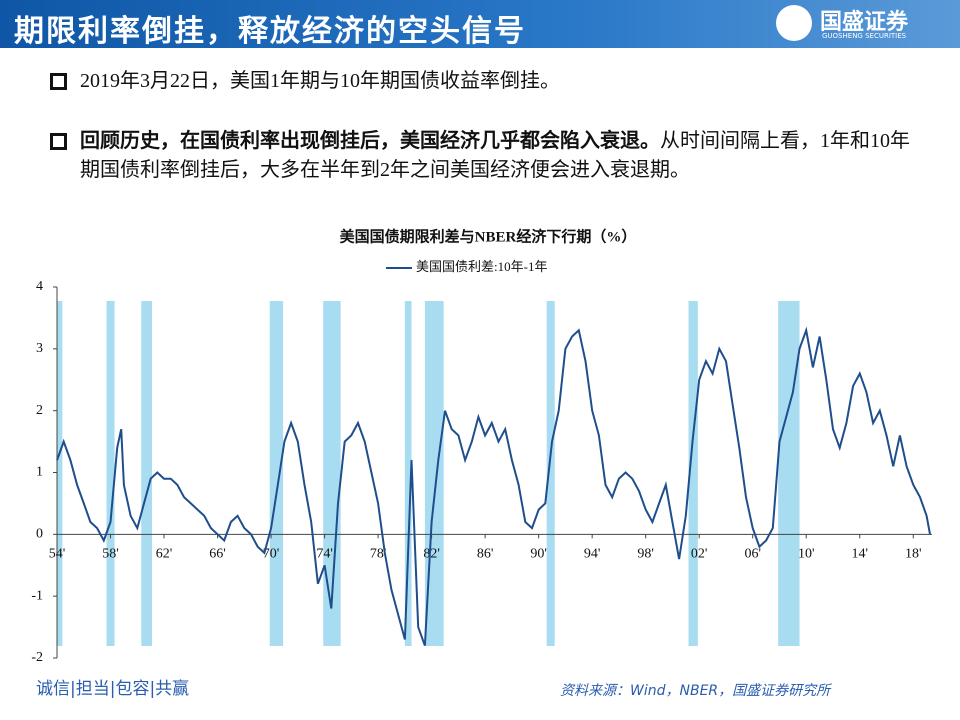 This screenshot has width=960, height=720. Describe the element at coordinates (320, 81) in the screenshot. I see `bullet-text: 2019年3月22日，美国1年期与10年期国债收益率倒挂。` at that location.